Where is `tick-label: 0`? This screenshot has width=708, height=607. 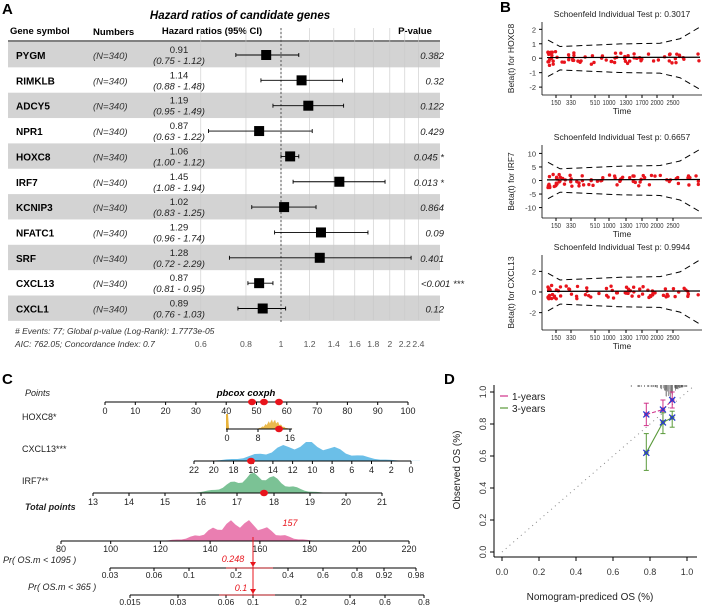 tick-label: 0 is located at coordinates (410, 470).